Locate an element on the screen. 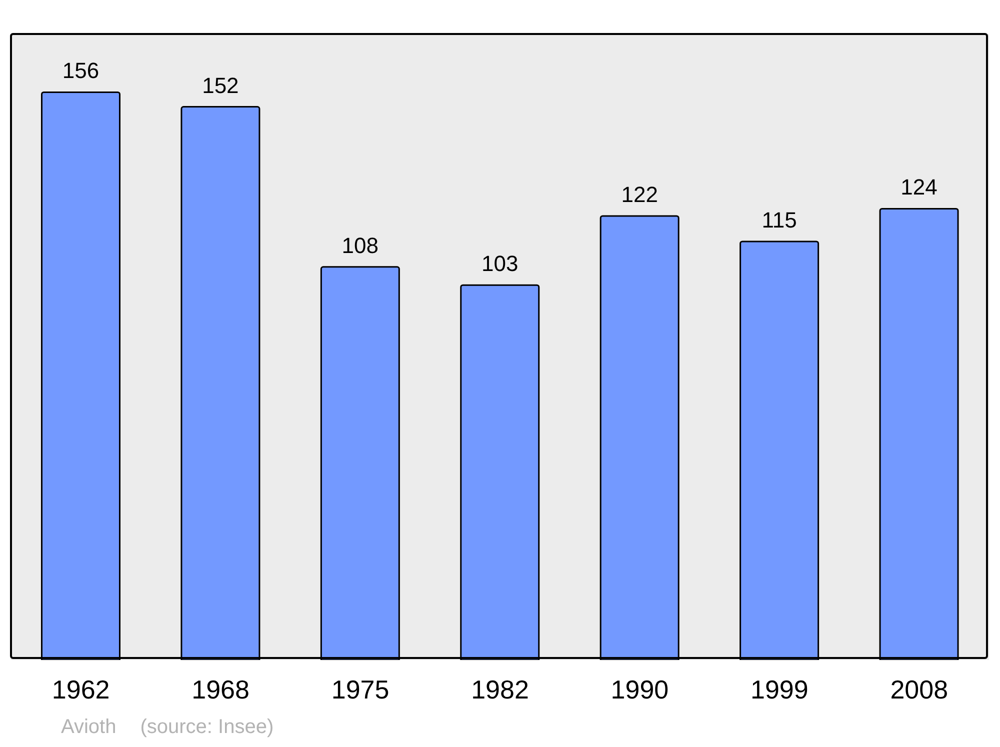 This screenshot has height=747, width=1000. x-tick-label: 1990 is located at coordinates (639, 689).